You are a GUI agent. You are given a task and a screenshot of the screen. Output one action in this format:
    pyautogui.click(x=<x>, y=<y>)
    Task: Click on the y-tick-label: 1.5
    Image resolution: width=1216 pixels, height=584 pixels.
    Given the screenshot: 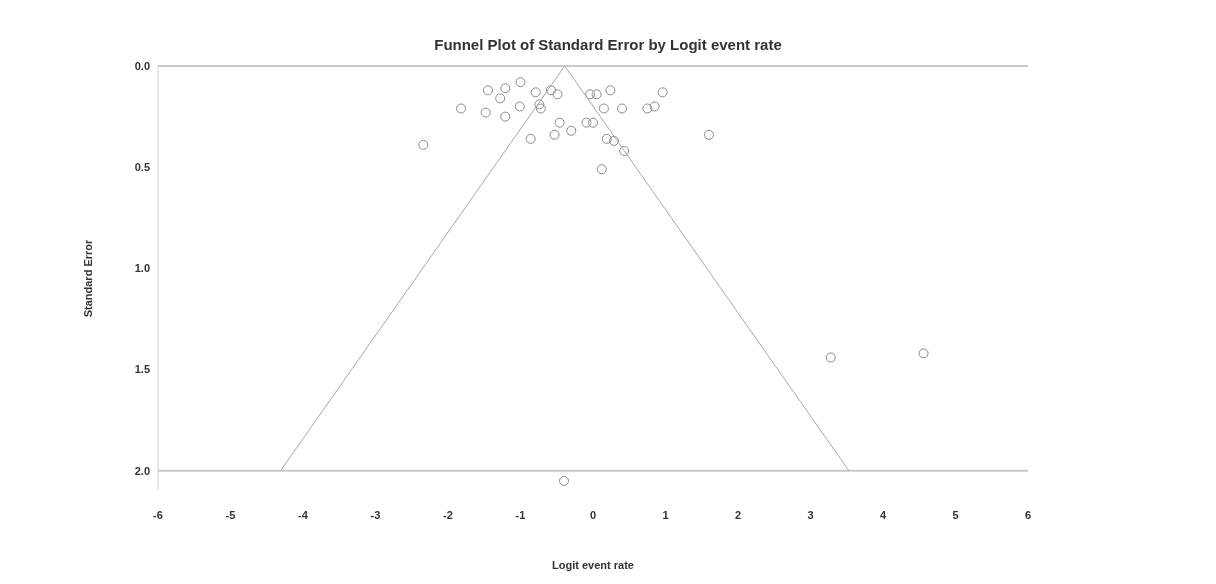 What is the action you would take?
    pyautogui.click(x=142, y=369)
    